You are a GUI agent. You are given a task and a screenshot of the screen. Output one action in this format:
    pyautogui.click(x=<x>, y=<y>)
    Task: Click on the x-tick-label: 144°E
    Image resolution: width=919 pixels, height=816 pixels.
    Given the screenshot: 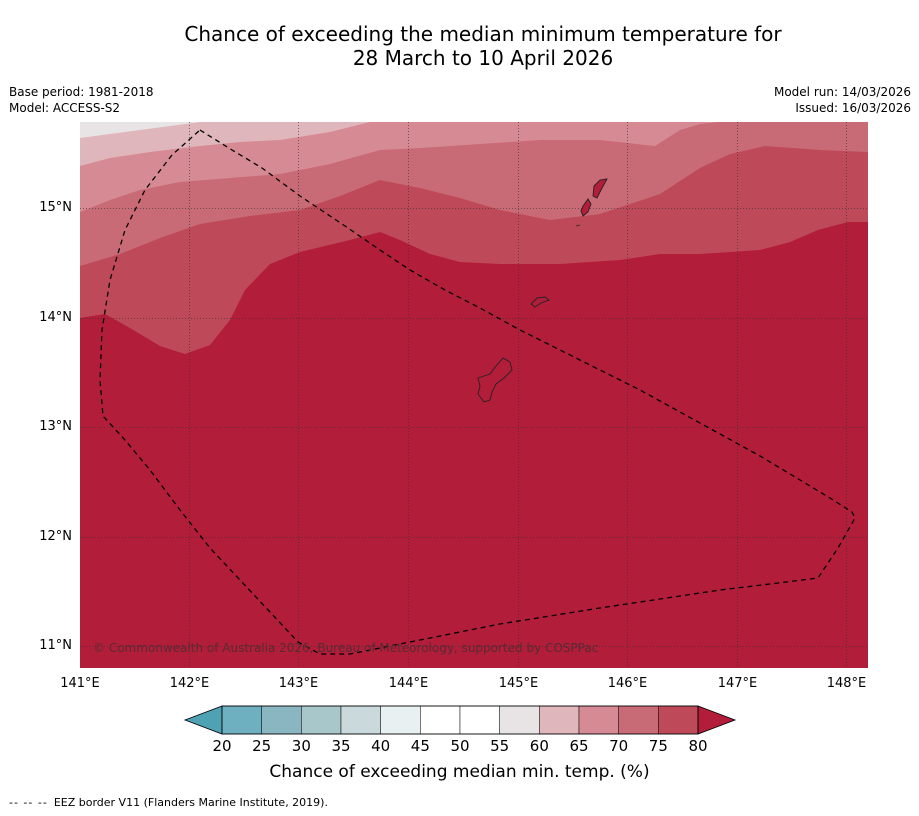 What is the action you would take?
    pyautogui.click(x=408, y=683)
    